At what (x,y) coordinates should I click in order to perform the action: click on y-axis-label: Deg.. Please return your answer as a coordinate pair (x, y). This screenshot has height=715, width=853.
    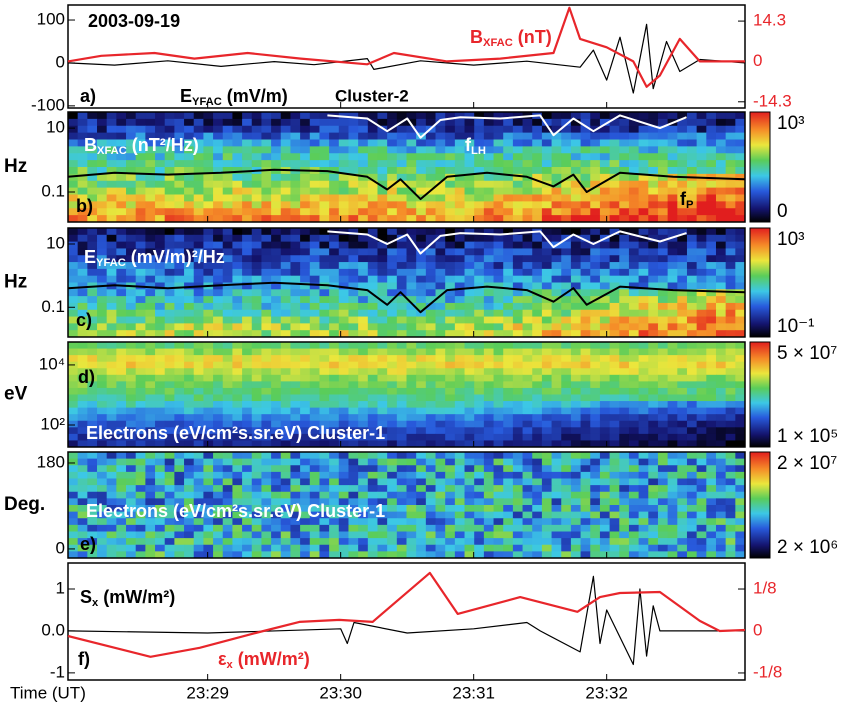
    Looking at the image, I should click on (24, 504).